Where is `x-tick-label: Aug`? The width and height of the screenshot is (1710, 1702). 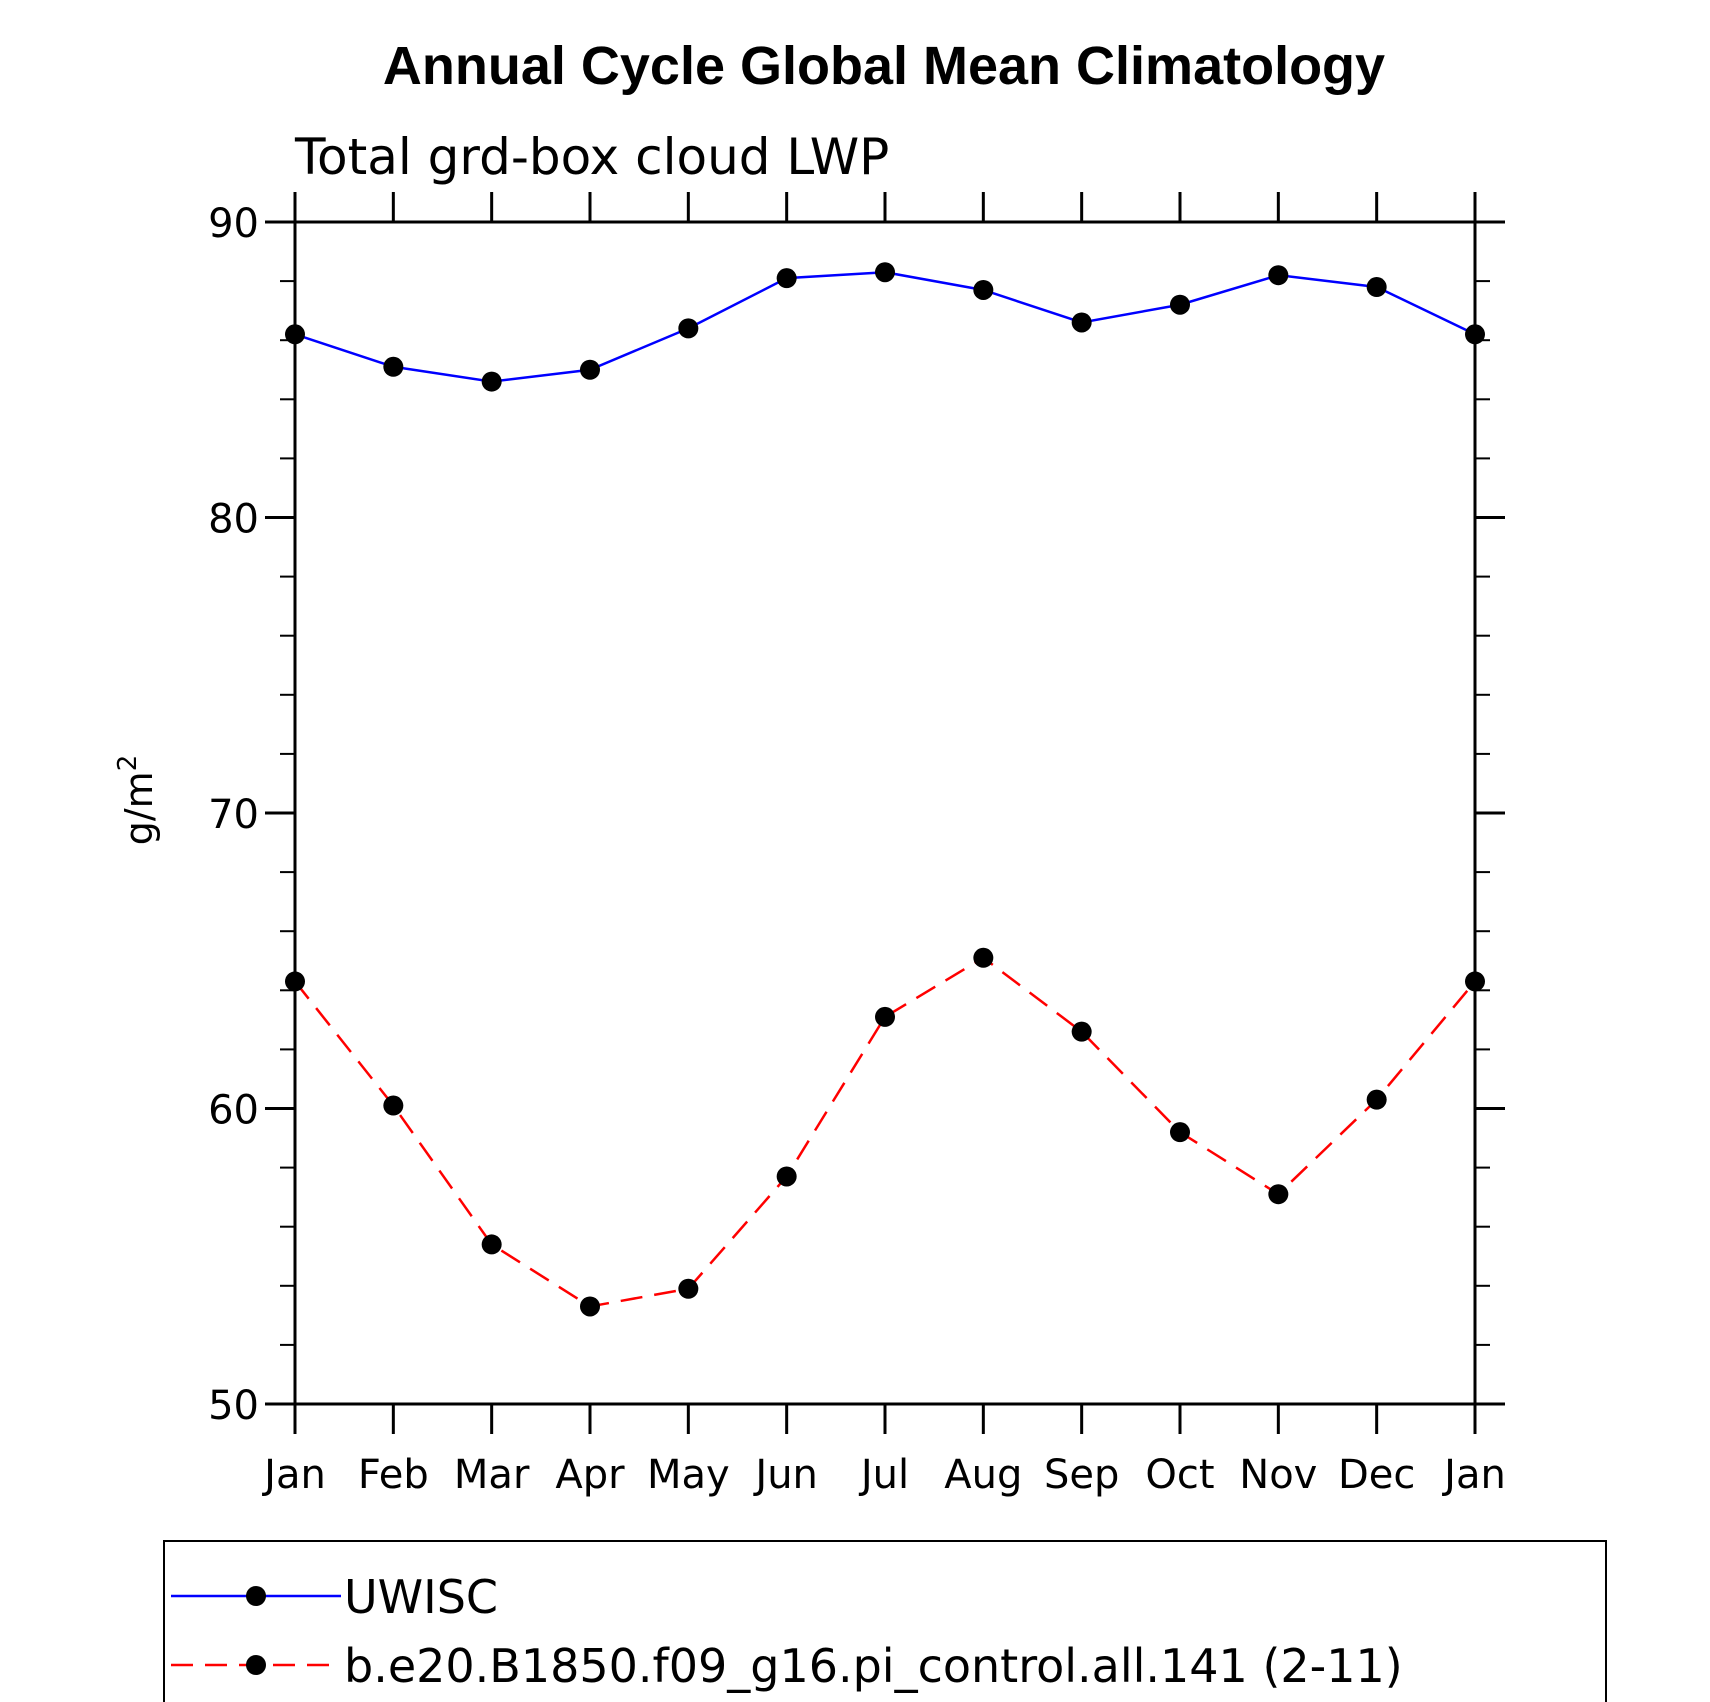
x-tick-label: Aug is located at coordinates (983, 1475).